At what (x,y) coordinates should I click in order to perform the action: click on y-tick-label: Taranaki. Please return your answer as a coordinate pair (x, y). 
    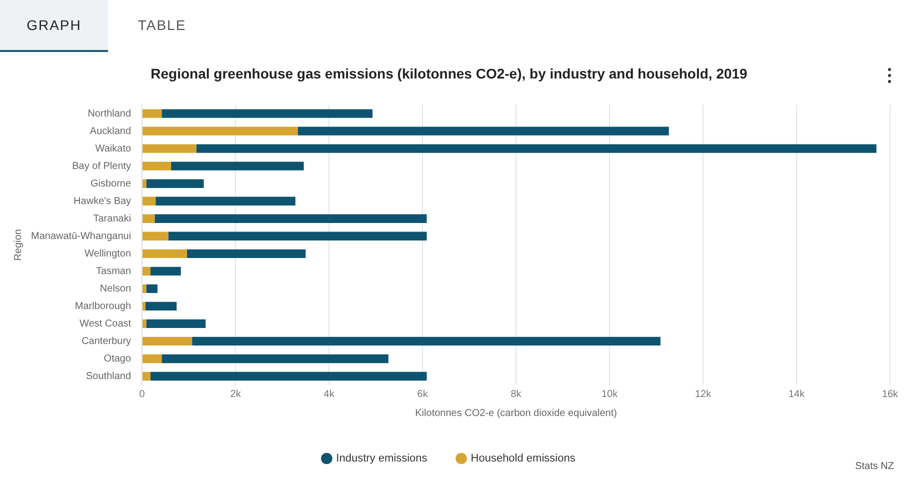
    Looking at the image, I should click on (112, 218).